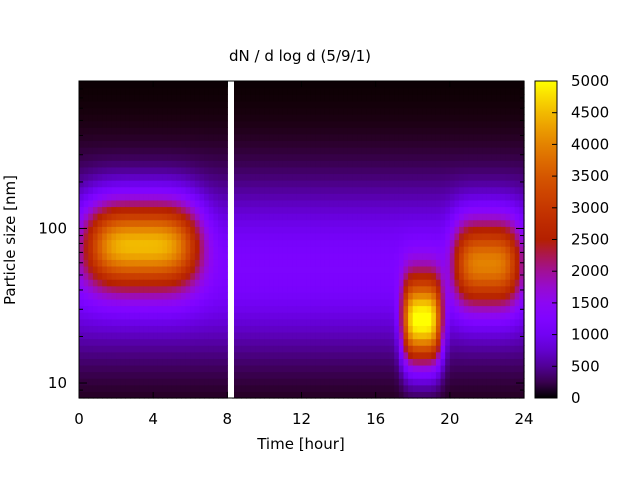  I want to click on y-axis-label: Particle size [nm], so click(10, 240).